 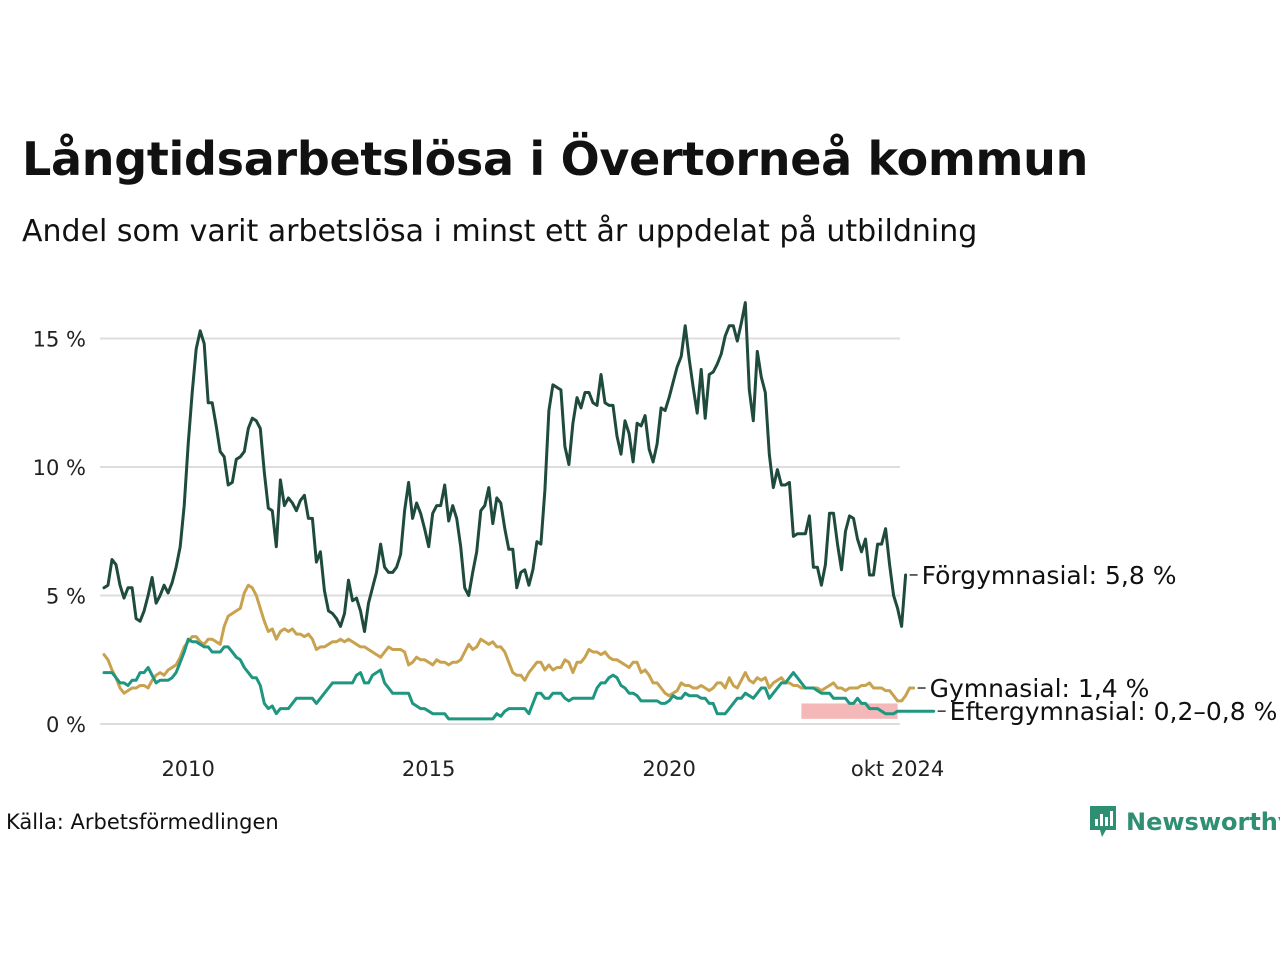 I want to click on y-tick-label: 15 %, so click(x=59, y=340).